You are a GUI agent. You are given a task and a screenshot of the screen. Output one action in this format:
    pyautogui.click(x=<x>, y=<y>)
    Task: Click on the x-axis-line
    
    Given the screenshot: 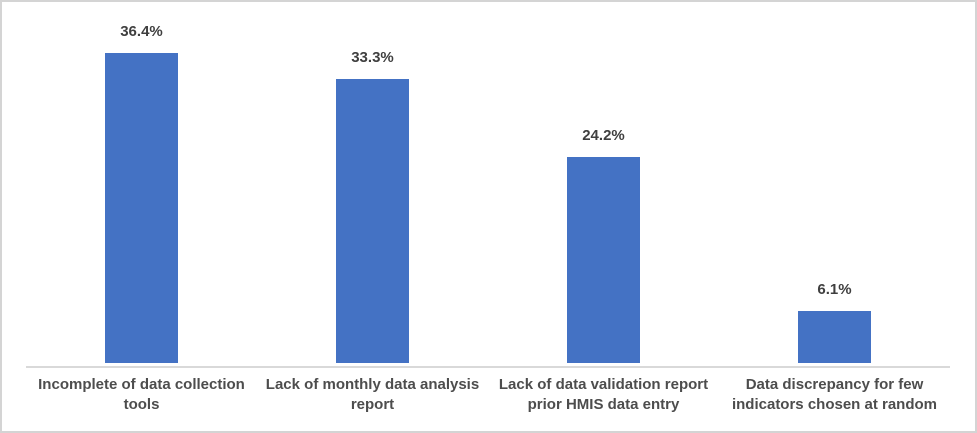 What is the action you would take?
    pyautogui.click(x=488, y=367)
    